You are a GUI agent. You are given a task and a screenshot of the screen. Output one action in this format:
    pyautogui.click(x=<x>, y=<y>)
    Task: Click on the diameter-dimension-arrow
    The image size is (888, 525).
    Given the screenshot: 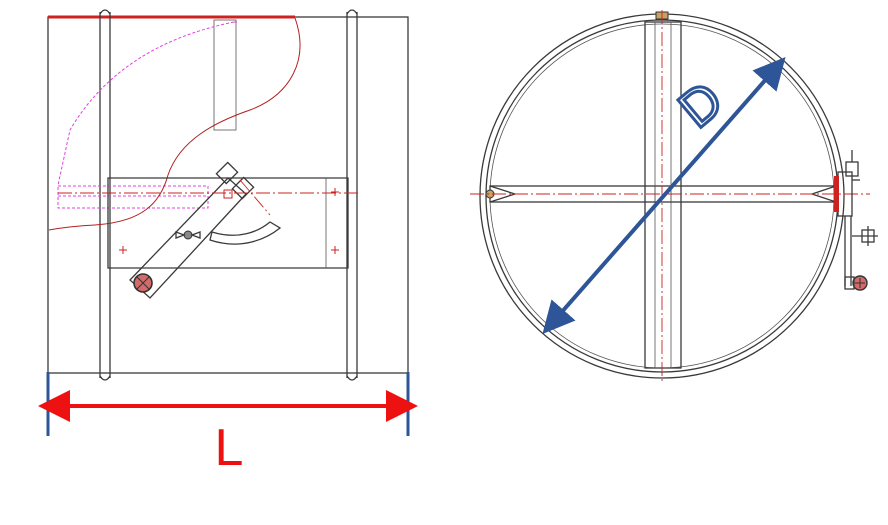 What is the action you would take?
    pyautogui.click(x=664, y=195)
    